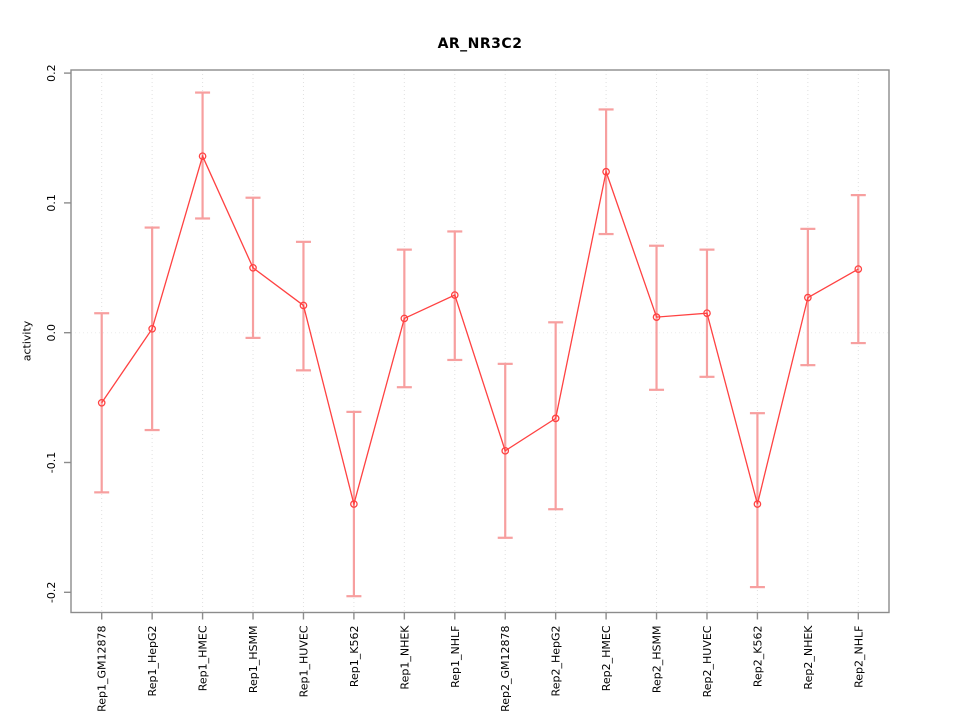  Describe the element at coordinates (51, 462) in the screenshot. I see `y-tick-label: -0.1` at that location.